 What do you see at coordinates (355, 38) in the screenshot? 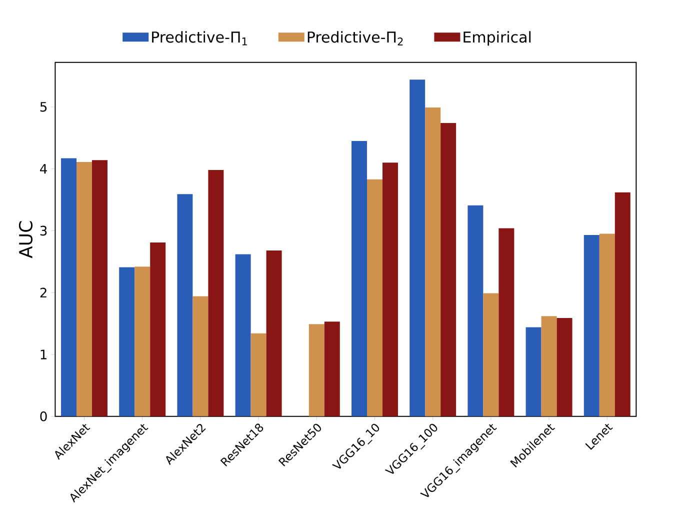
I see `legend-label: Predictive-Π$_{2}$` at bounding box center [355, 38].